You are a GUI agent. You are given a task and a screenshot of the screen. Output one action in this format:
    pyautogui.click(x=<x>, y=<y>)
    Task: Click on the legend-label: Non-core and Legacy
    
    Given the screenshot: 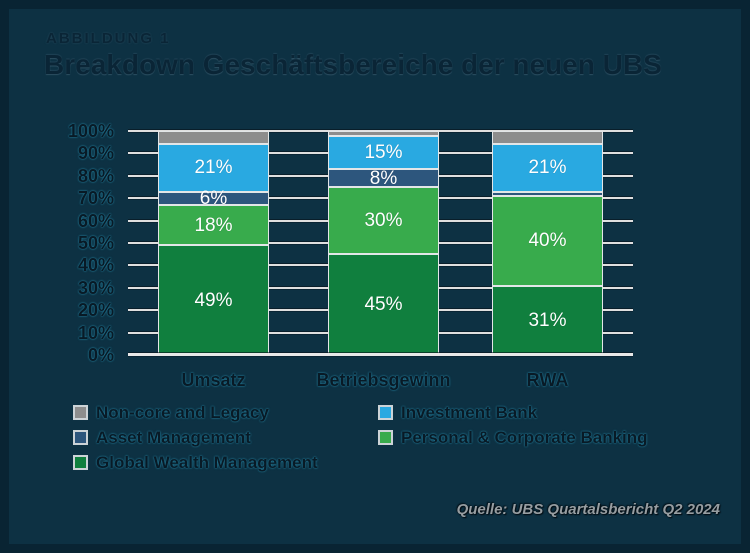 What is the action you would take?
    pyautogui.click(x=182, y=412)
    